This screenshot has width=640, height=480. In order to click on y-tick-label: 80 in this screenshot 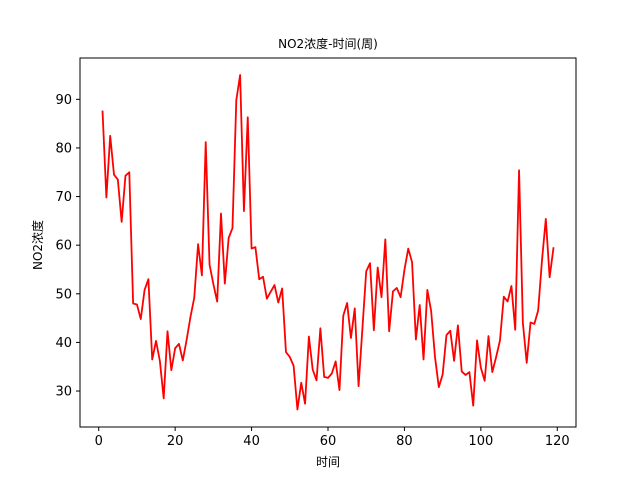, I will do `click(63, 148)`.